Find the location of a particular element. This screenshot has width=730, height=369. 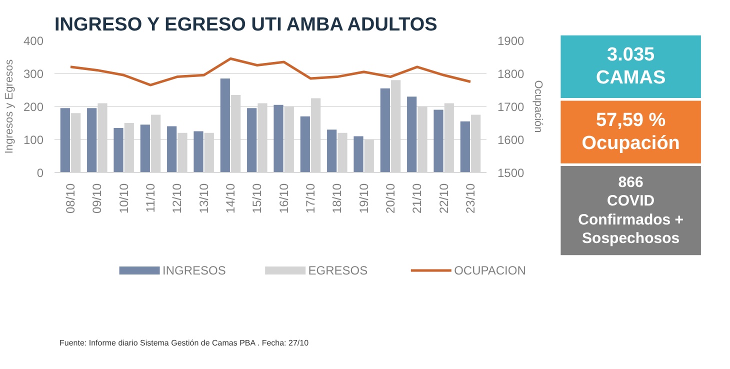

legend-label: EGRESOS is located at coordinates (338, 271).